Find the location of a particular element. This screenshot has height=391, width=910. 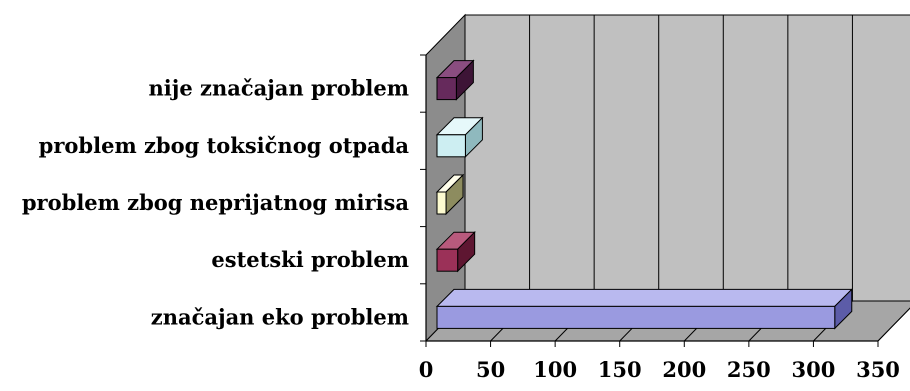

category-label: estetski problem is located at coordinates (310, 259).